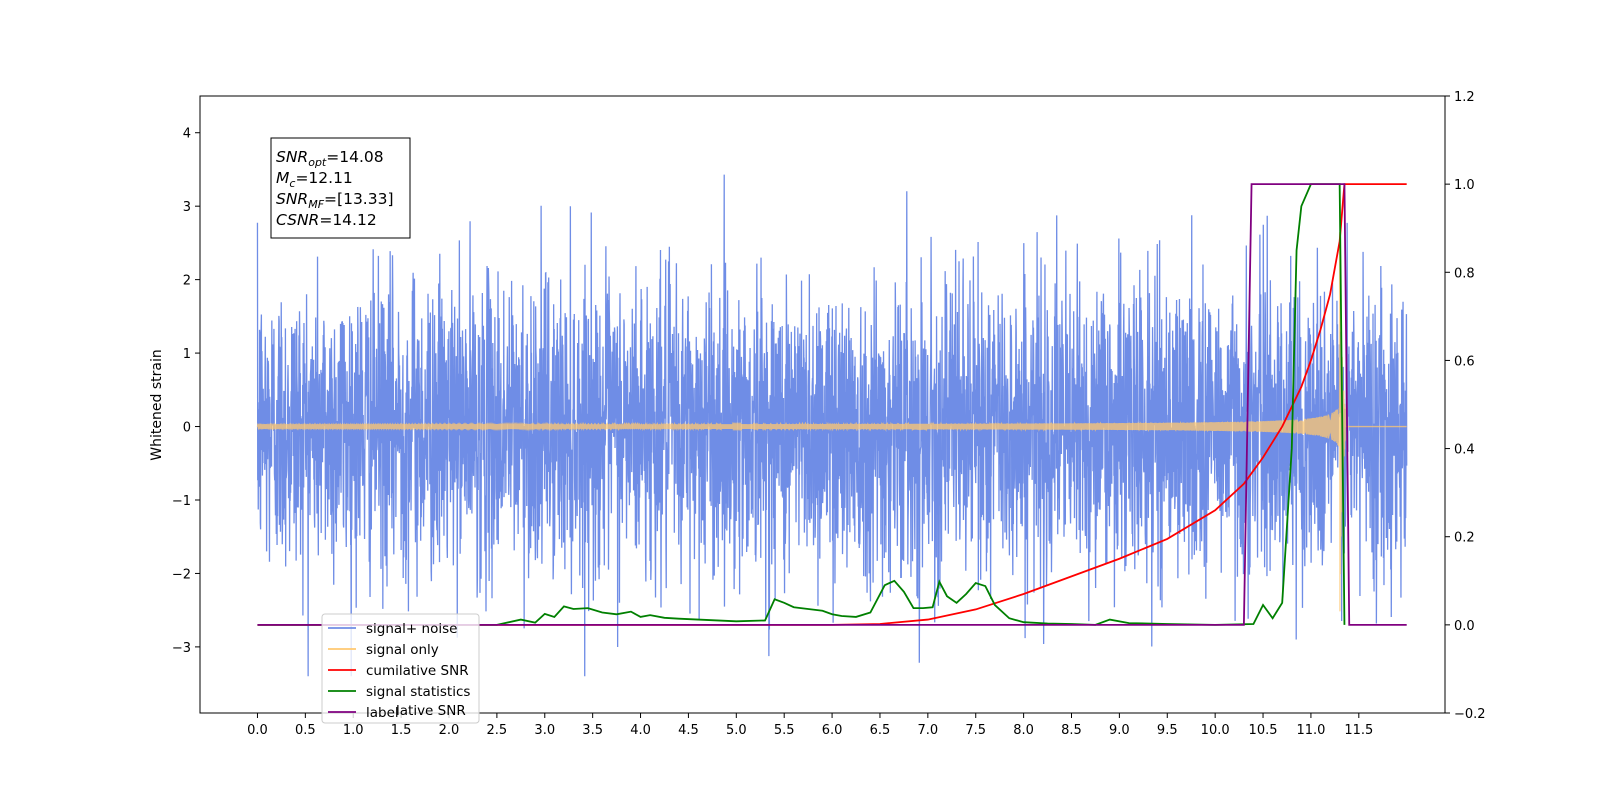  I want to click on y-axis-label: Whitened strain, so click(157, 404).